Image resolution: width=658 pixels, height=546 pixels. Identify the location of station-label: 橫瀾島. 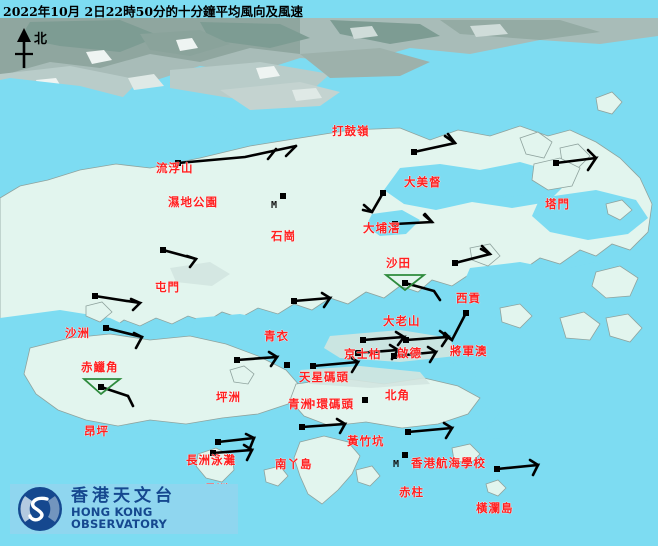
(495, 508).